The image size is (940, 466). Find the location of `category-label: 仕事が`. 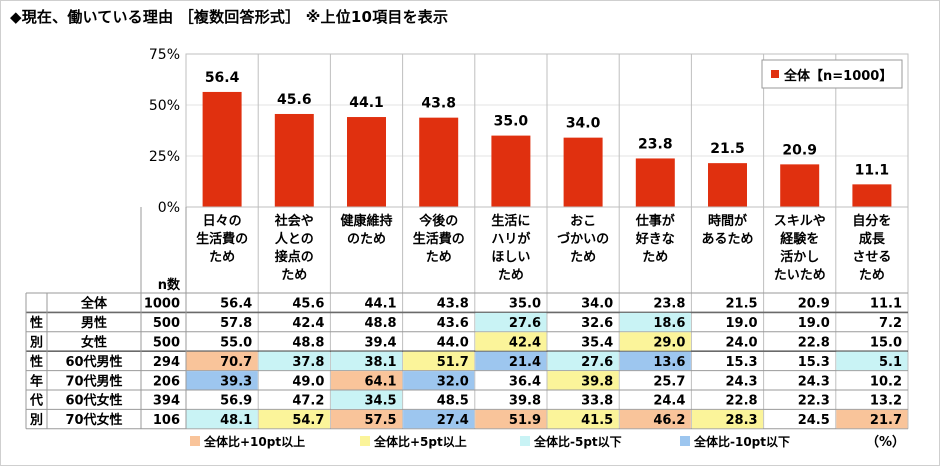

category-label: 仕事が is located at coordinates (655, 221).